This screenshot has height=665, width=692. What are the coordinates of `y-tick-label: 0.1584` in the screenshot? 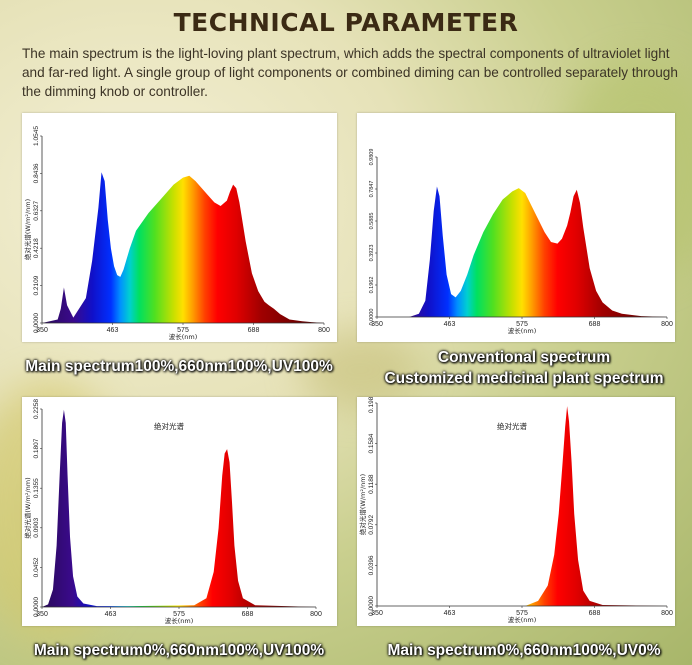 It's located at (371, 443).